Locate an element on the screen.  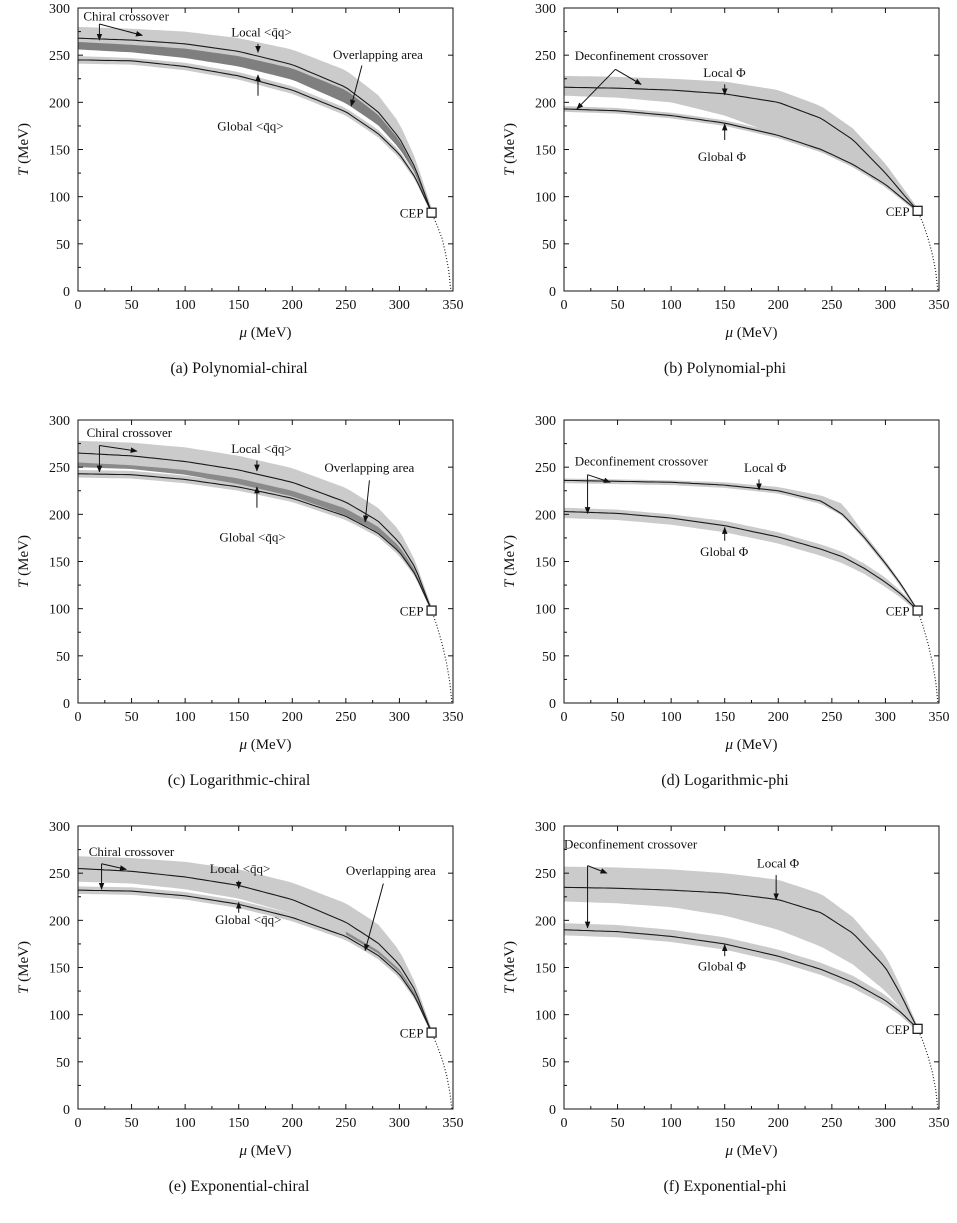
panel-caption: (d) Logarithmic-phi is located at coordinates (725, 780).